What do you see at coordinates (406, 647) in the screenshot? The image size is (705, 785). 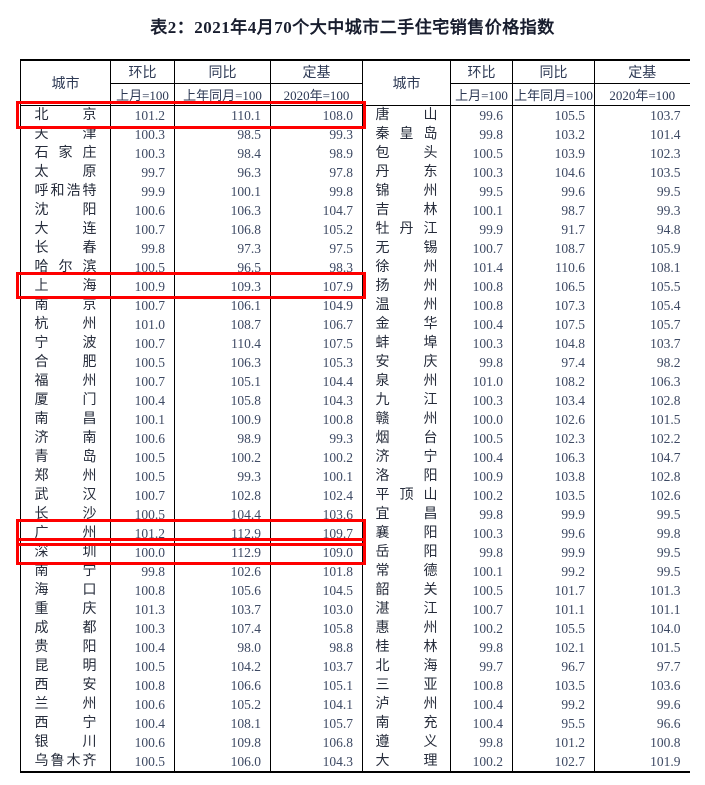 I see `city-cell: 桂林` at bounding box center [406, 647].